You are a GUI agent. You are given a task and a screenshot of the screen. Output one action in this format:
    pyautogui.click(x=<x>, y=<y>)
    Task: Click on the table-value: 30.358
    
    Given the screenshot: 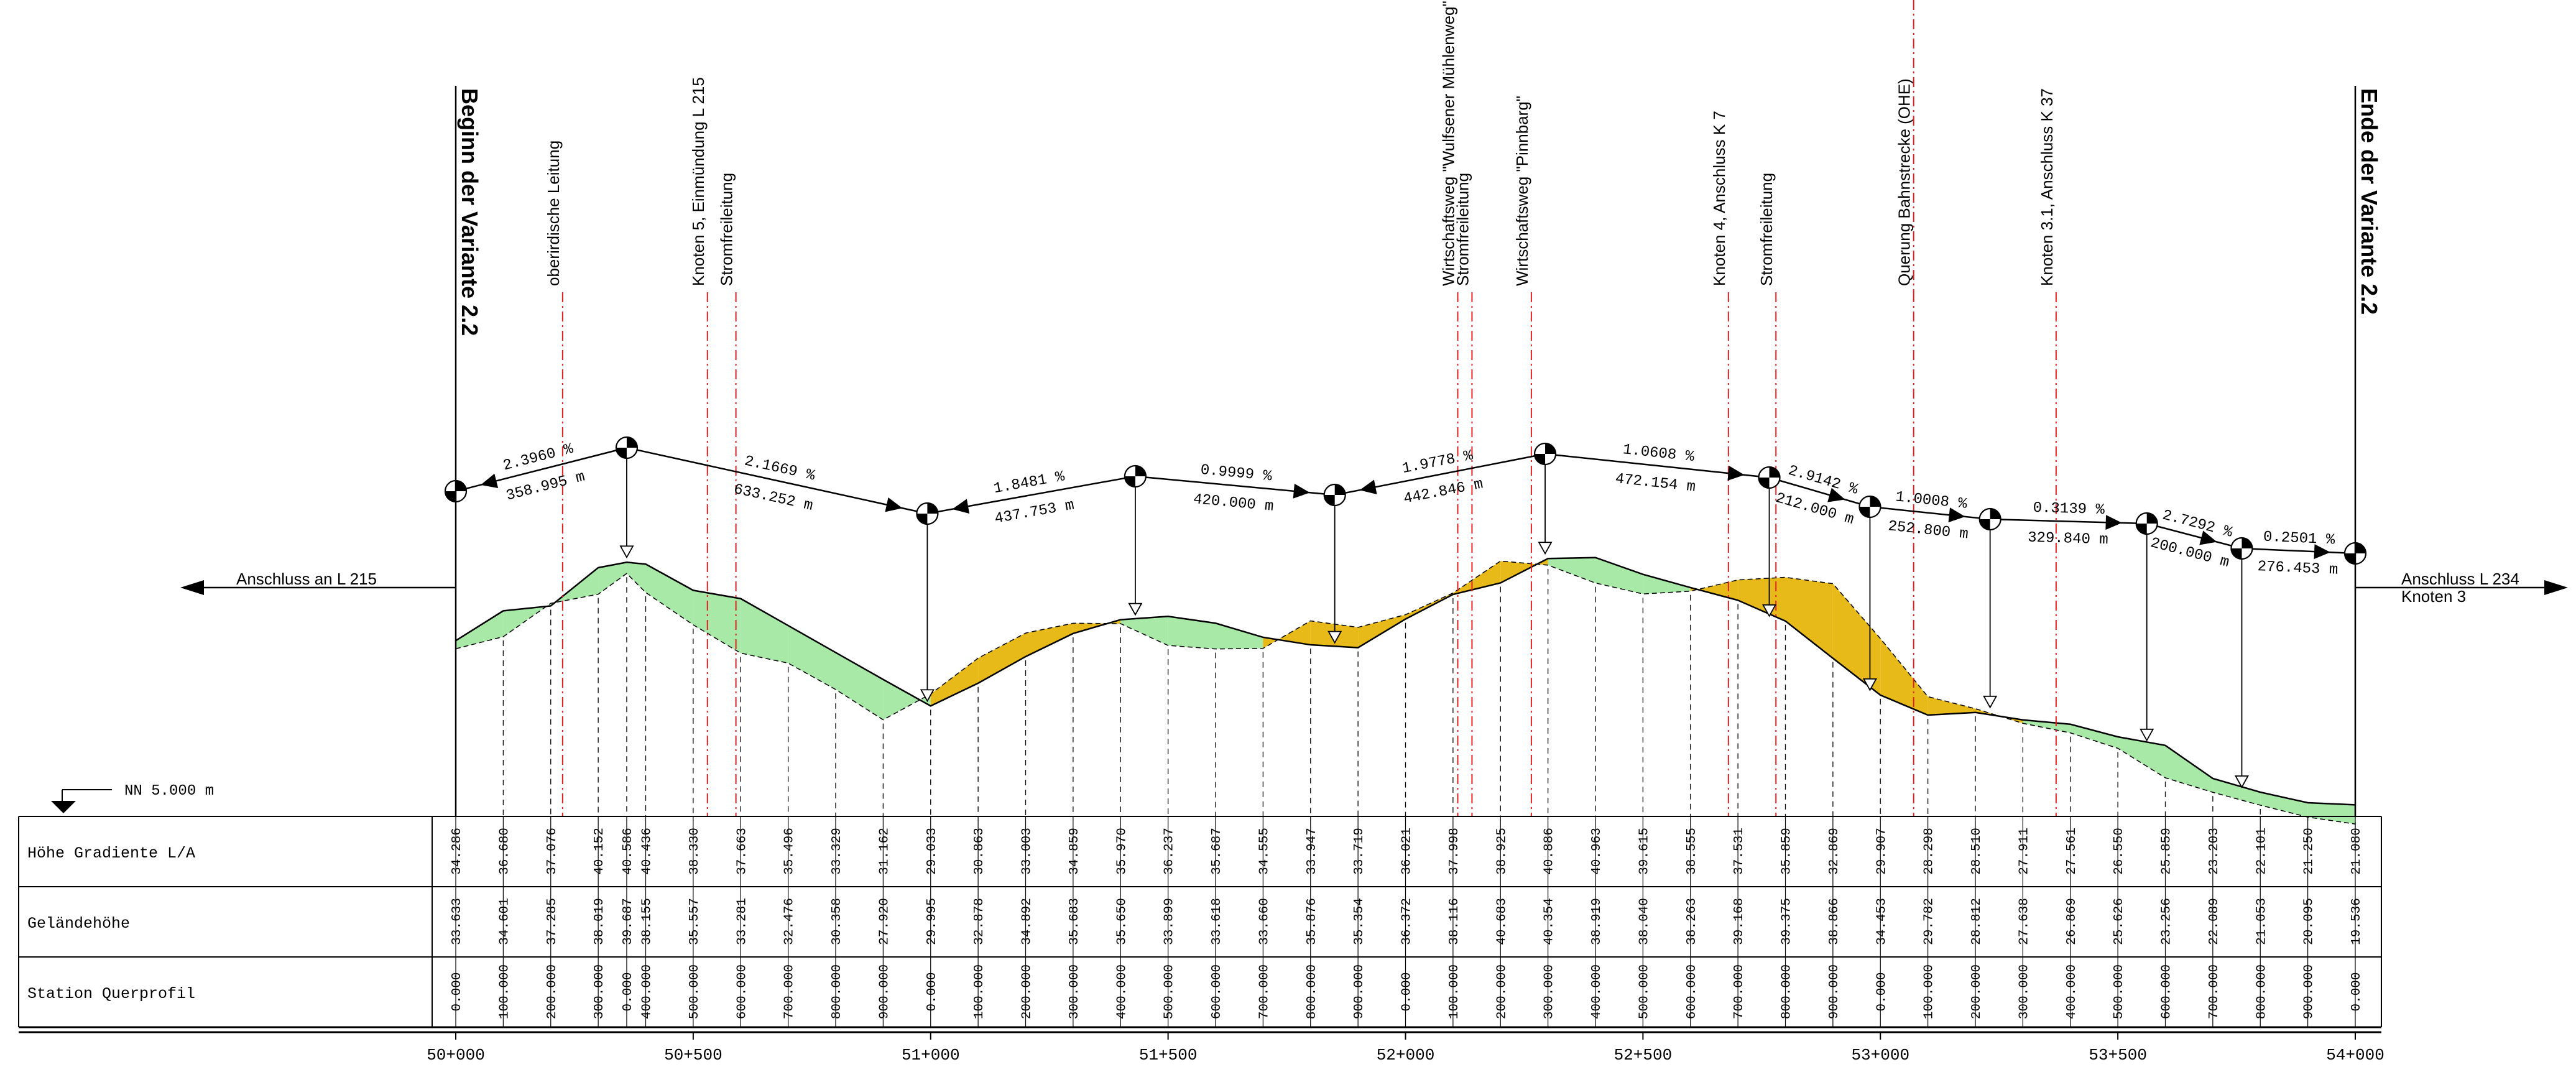 What is the action you would take?
    pyautogui.click(x=837, y=921)
    